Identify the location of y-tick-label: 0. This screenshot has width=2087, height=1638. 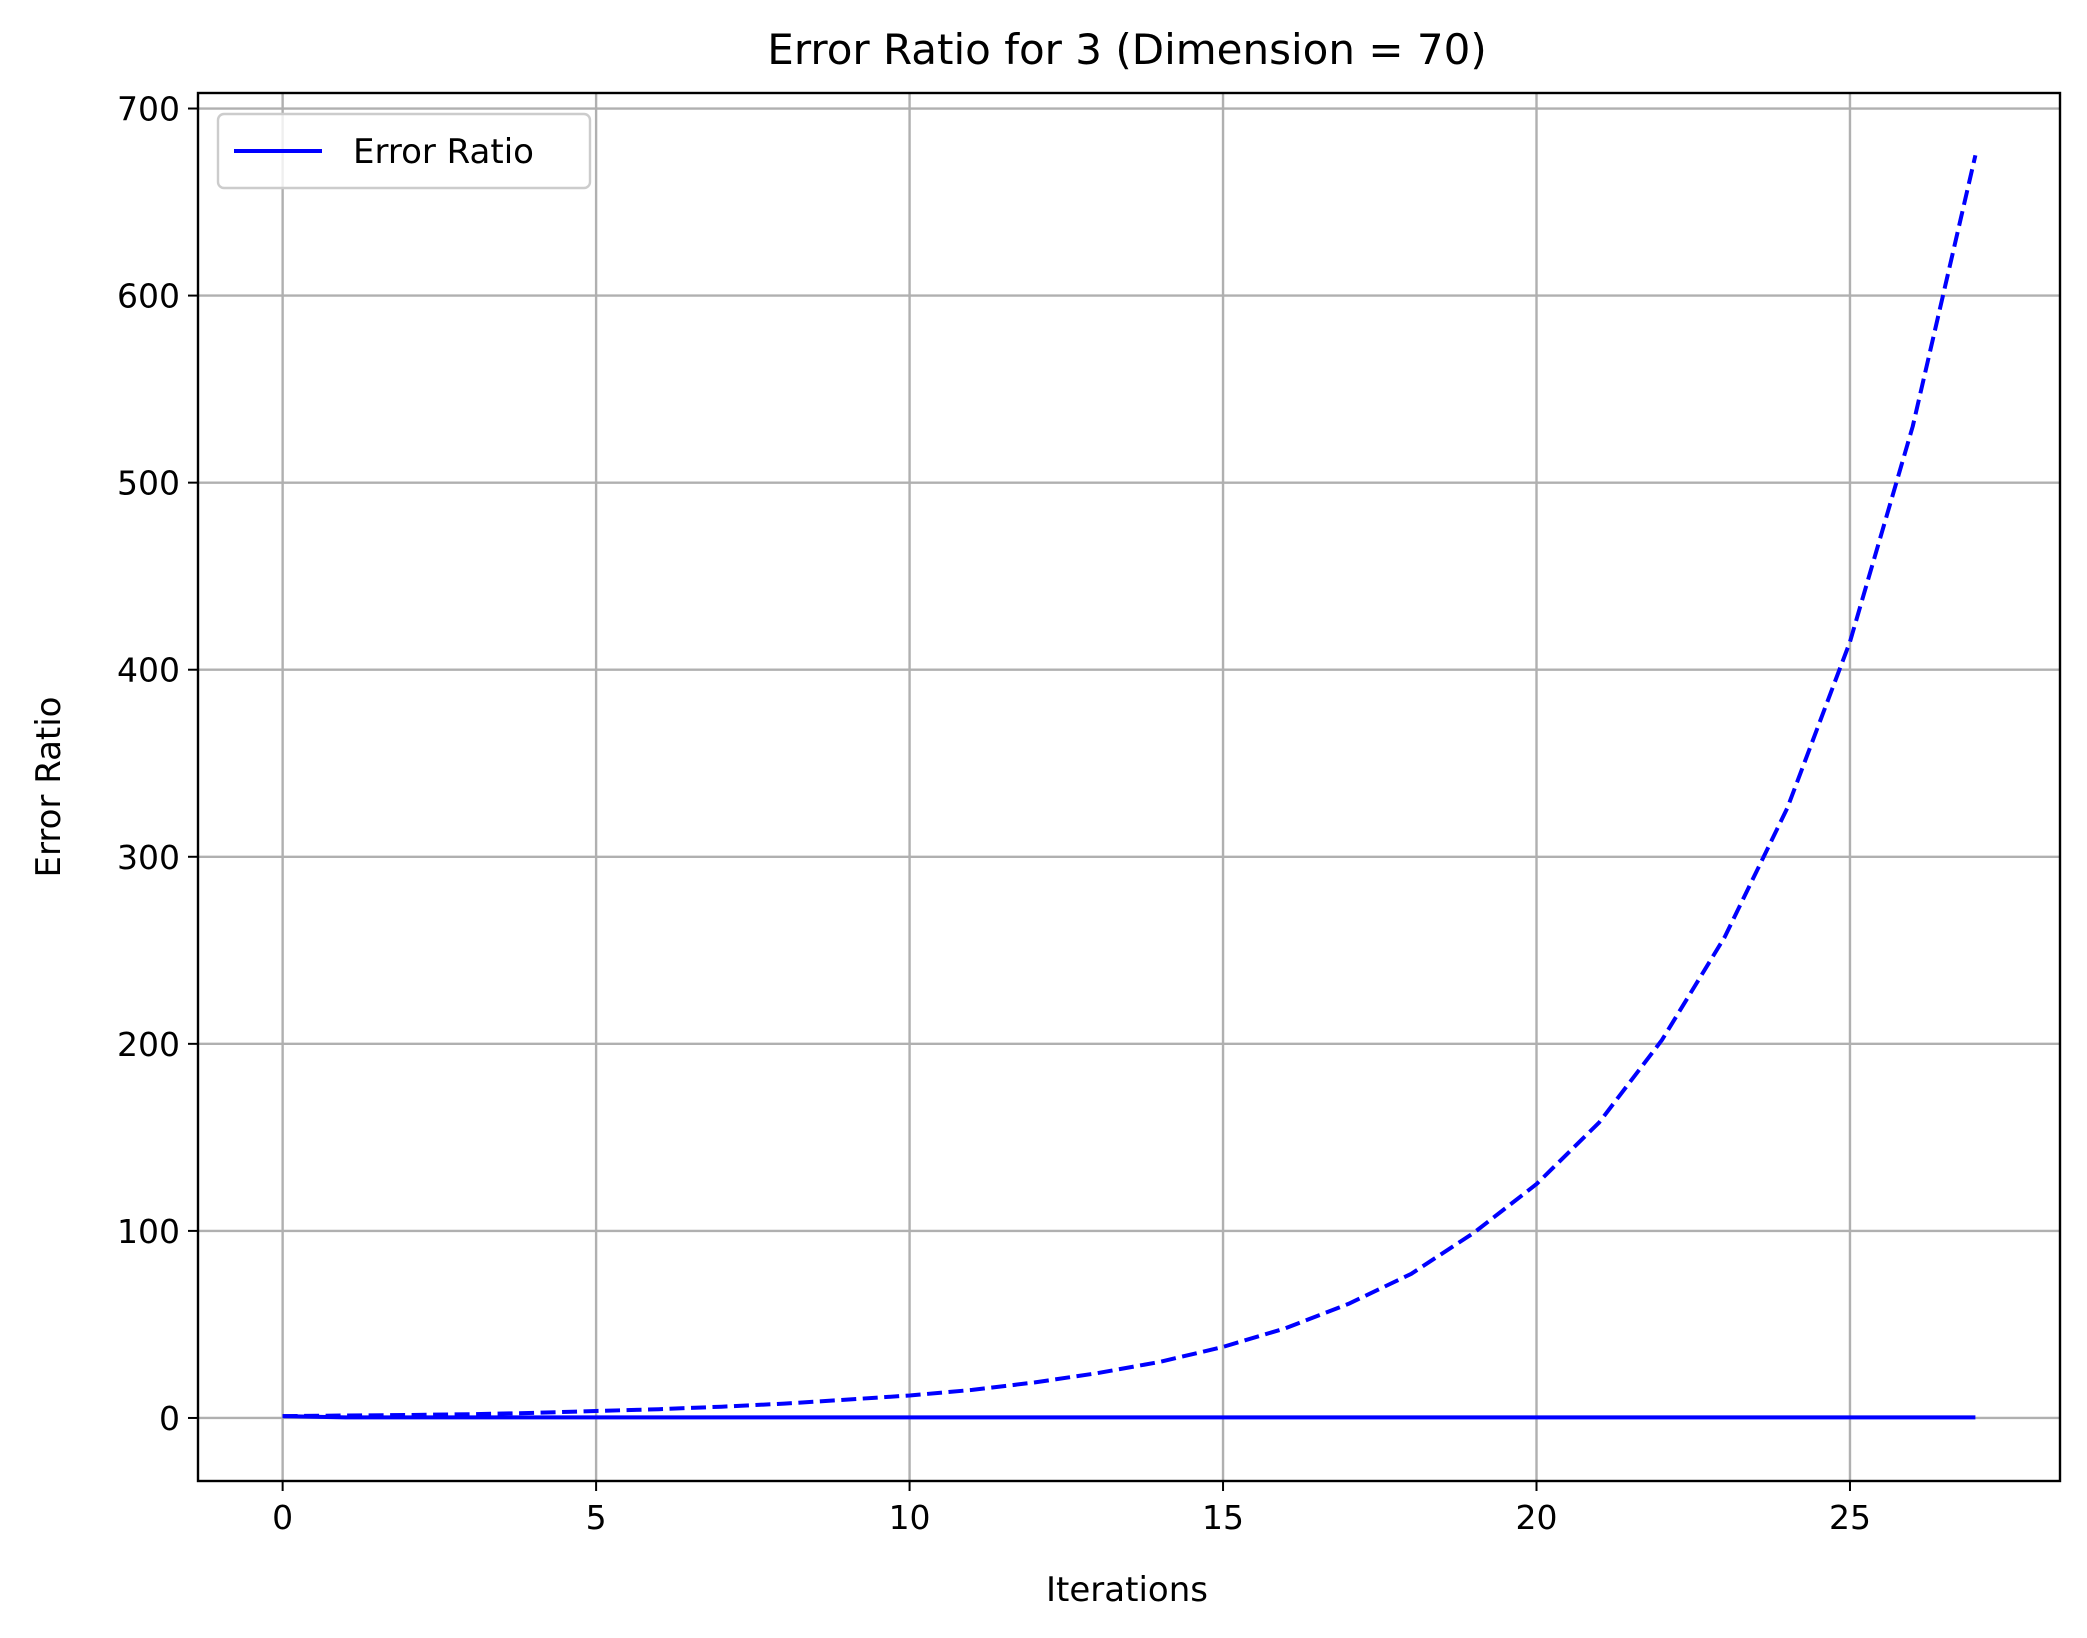
(169, 1418).